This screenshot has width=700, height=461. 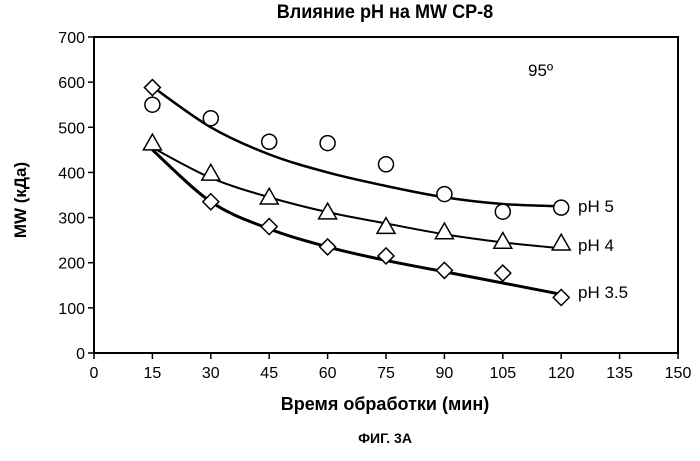 I want to click on series-label-ph4: pH 4, so click(x=596, y=245).